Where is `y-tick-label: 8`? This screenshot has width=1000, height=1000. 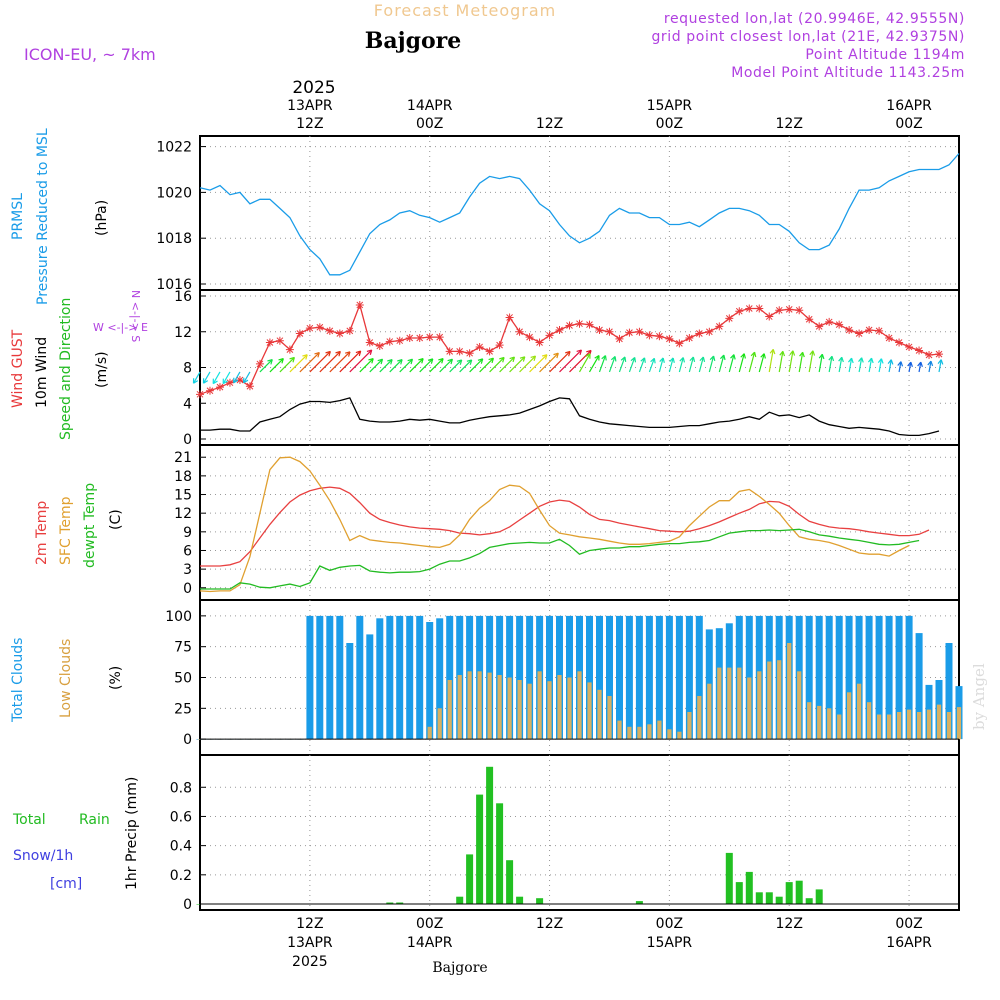
y-tick-label: 8 is located at coordinates (187, 369).